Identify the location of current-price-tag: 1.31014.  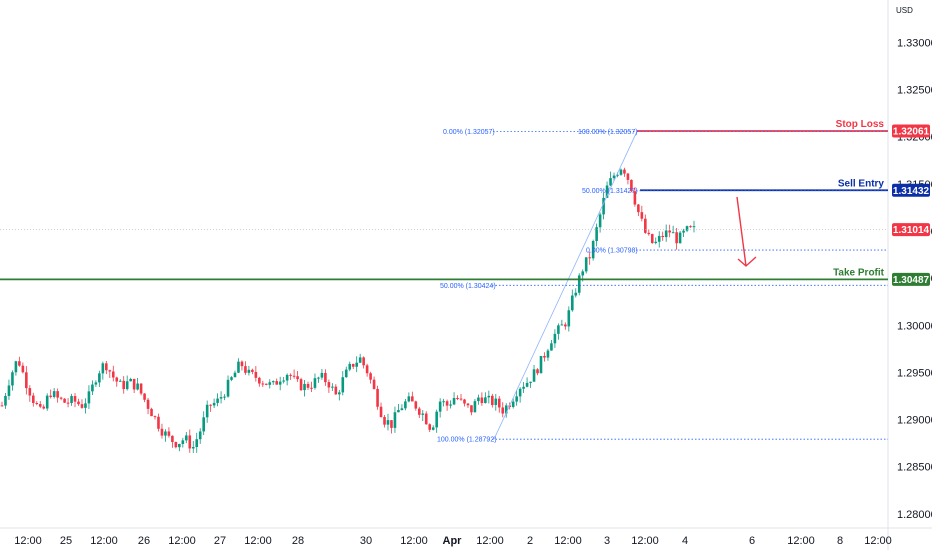
(911, 230).